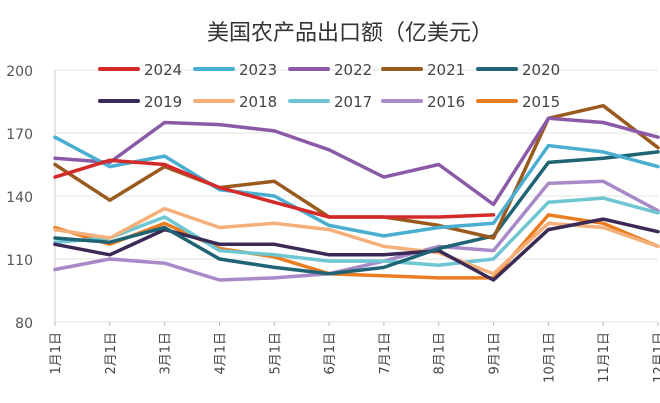 The width and height of the screenshot is (660, 403). Describe the element at coordinates (166, 353) in the screenshot. I see `x-tick-label: 3月1日` at that location.